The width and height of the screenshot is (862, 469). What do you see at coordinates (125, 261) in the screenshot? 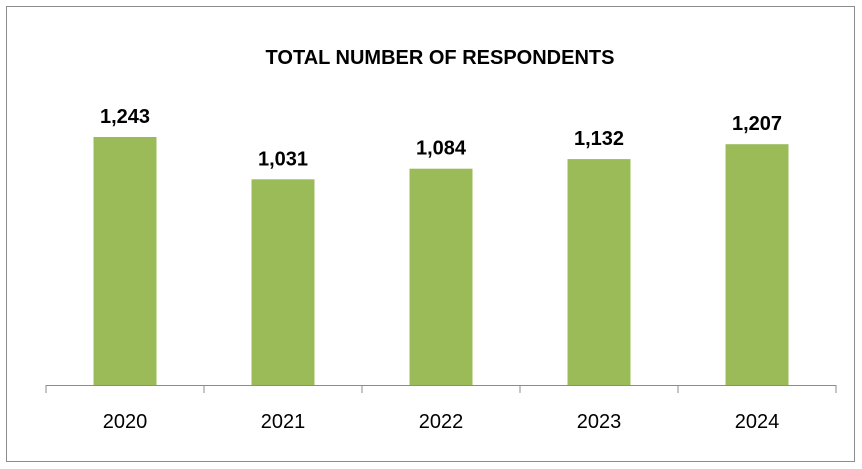
I see `bar-2020` at bounding box center [125, 261].